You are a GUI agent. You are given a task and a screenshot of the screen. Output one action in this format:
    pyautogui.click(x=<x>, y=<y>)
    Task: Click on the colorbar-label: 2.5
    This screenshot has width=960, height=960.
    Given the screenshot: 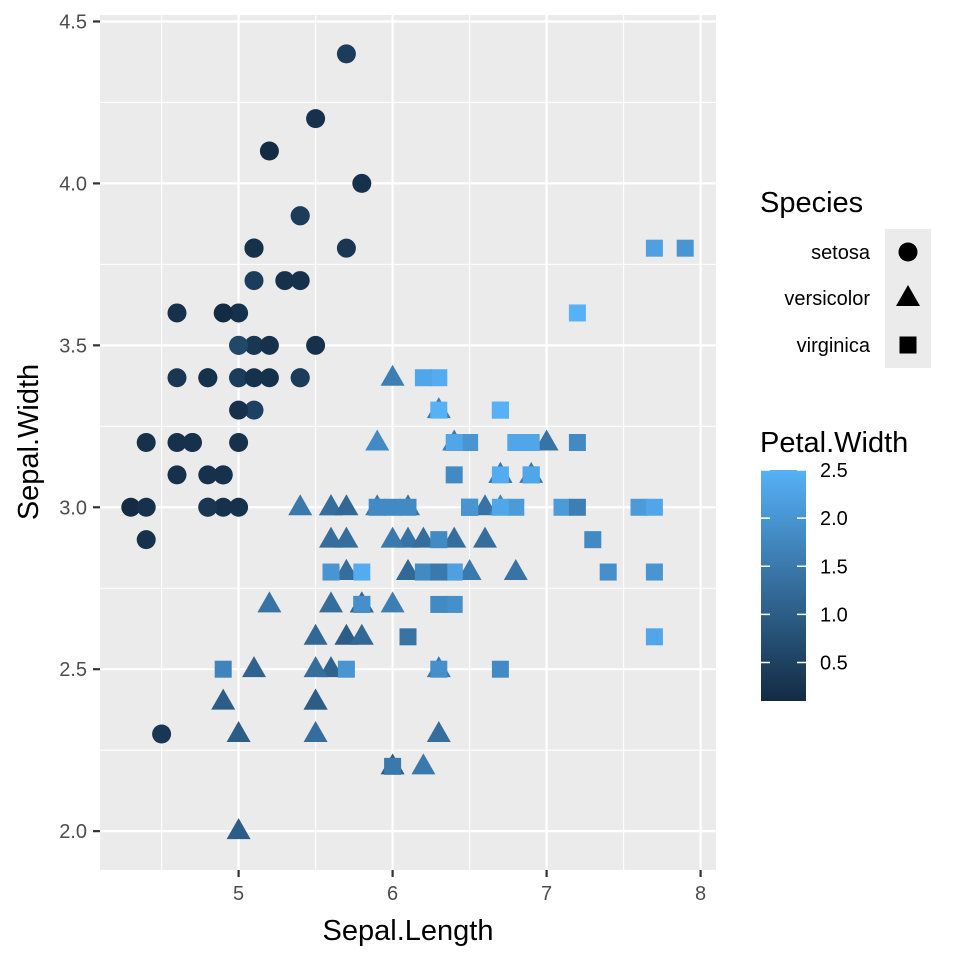 What is the action you would take?
    pyautogui.click(x=834, y=471)
    